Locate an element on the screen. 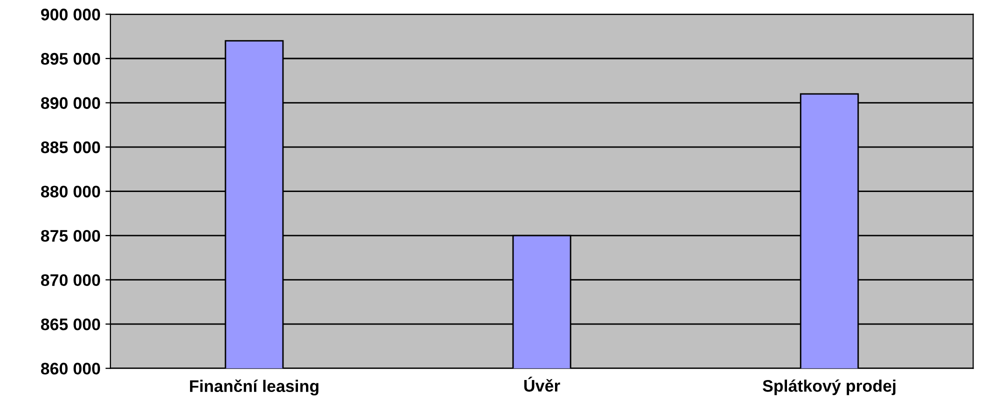  y-tick-label: 875 000 is located at coordinates (70, 236).